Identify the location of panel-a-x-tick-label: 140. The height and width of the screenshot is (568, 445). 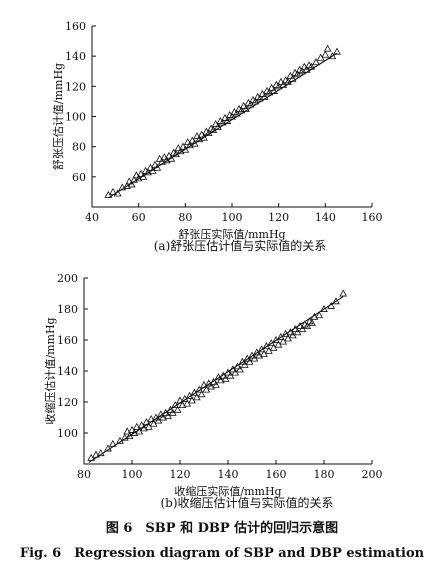
(325, 217).